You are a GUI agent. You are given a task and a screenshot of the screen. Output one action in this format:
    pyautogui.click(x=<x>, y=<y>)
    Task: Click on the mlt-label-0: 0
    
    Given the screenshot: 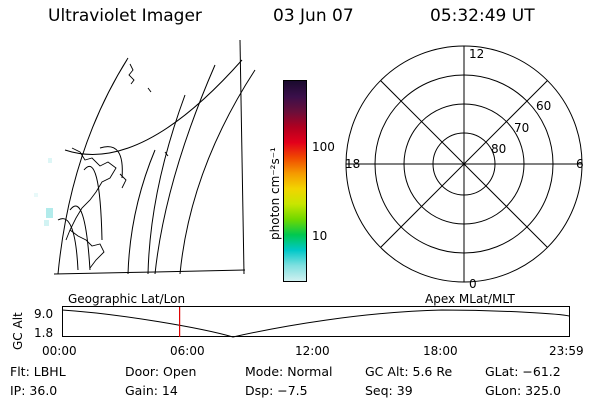 What is the action you would take?
    pyautogui.click(x=473, y=284)
    